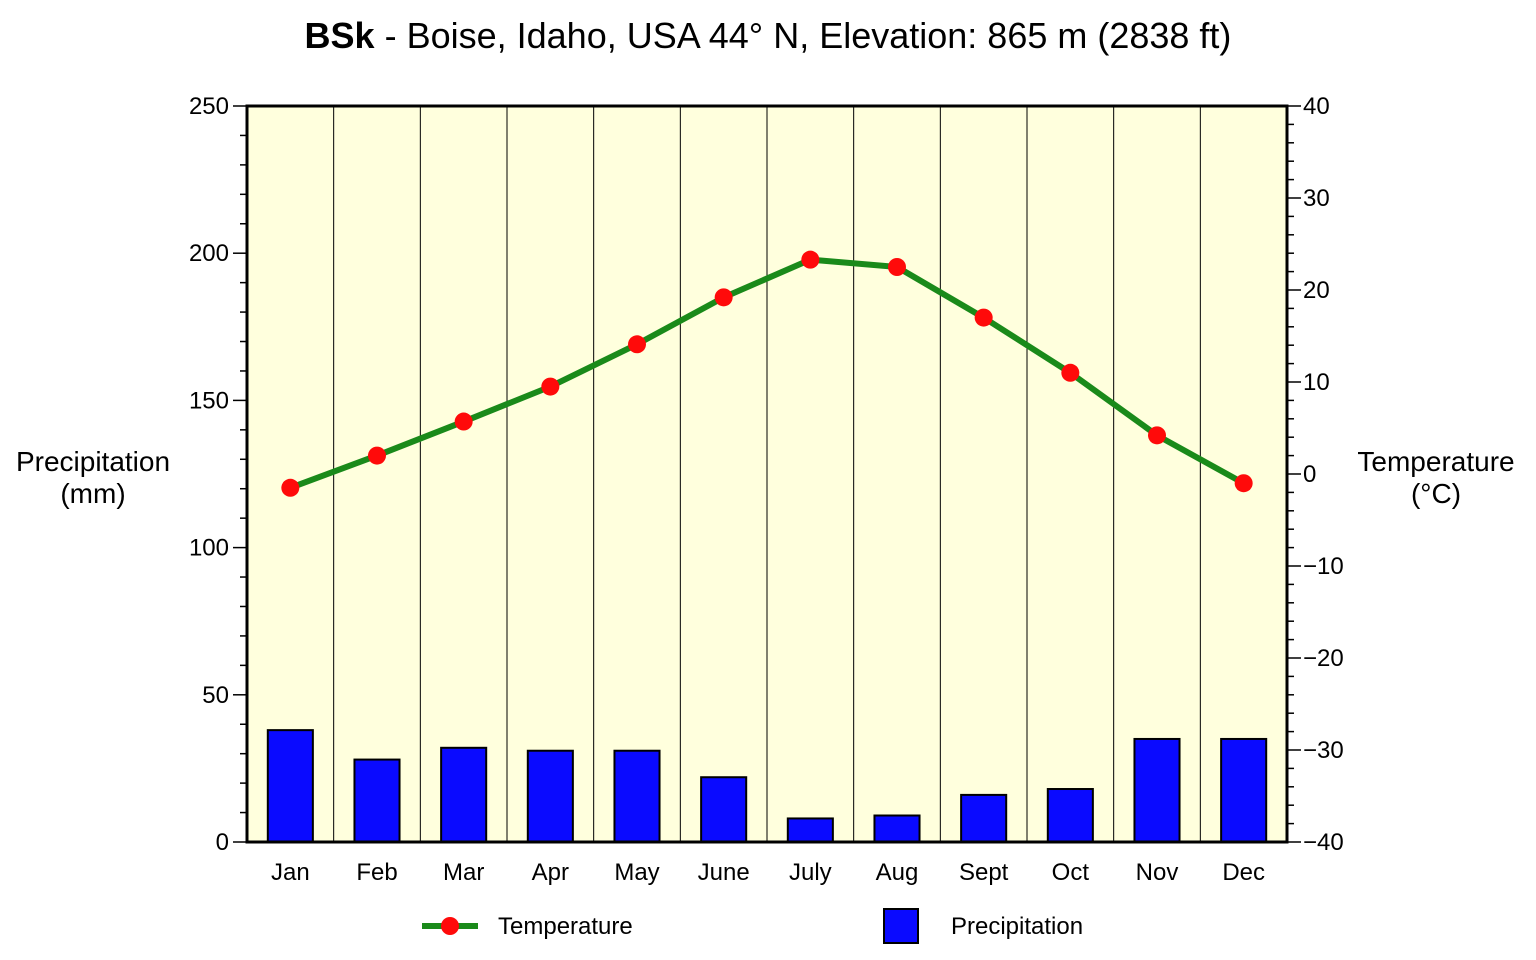 The image size is (1536, 960). I want to click on month-label: Oct, so click(1071, 872).